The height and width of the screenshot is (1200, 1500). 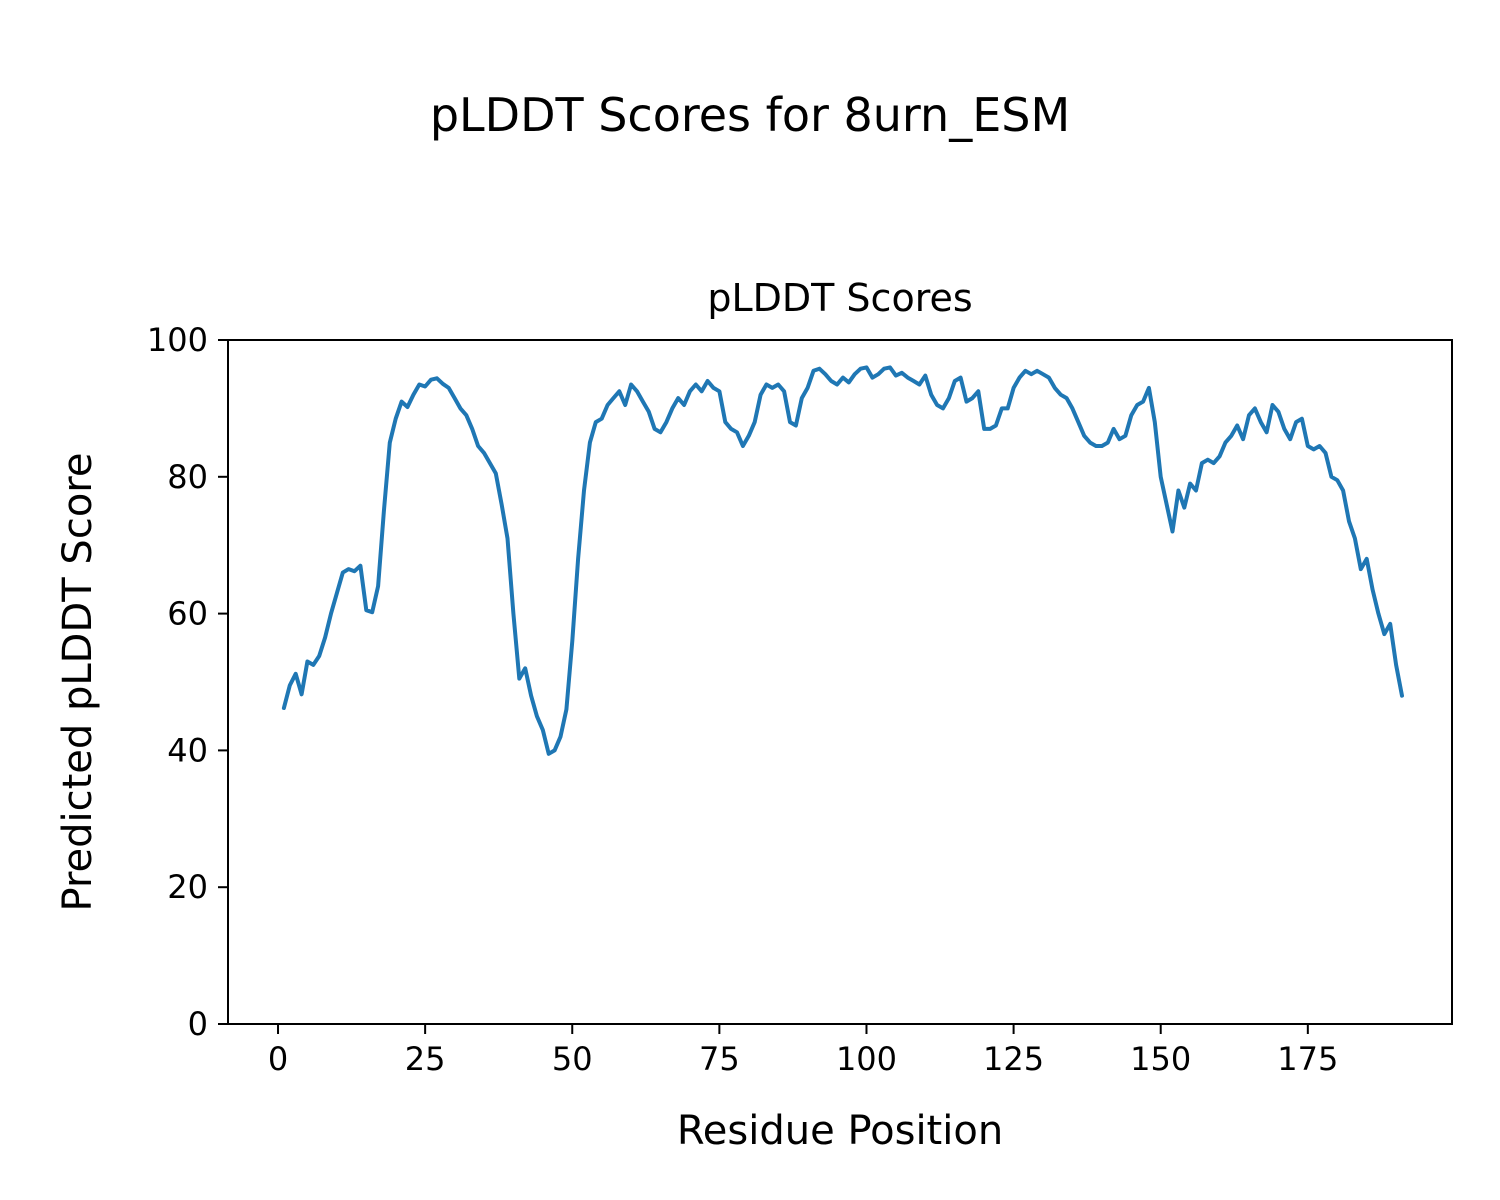 What do you see at coordinates (1160, 1059) in the screenshot?
I see `x-tick-label: 150` at bounding box center [1160, 1059].